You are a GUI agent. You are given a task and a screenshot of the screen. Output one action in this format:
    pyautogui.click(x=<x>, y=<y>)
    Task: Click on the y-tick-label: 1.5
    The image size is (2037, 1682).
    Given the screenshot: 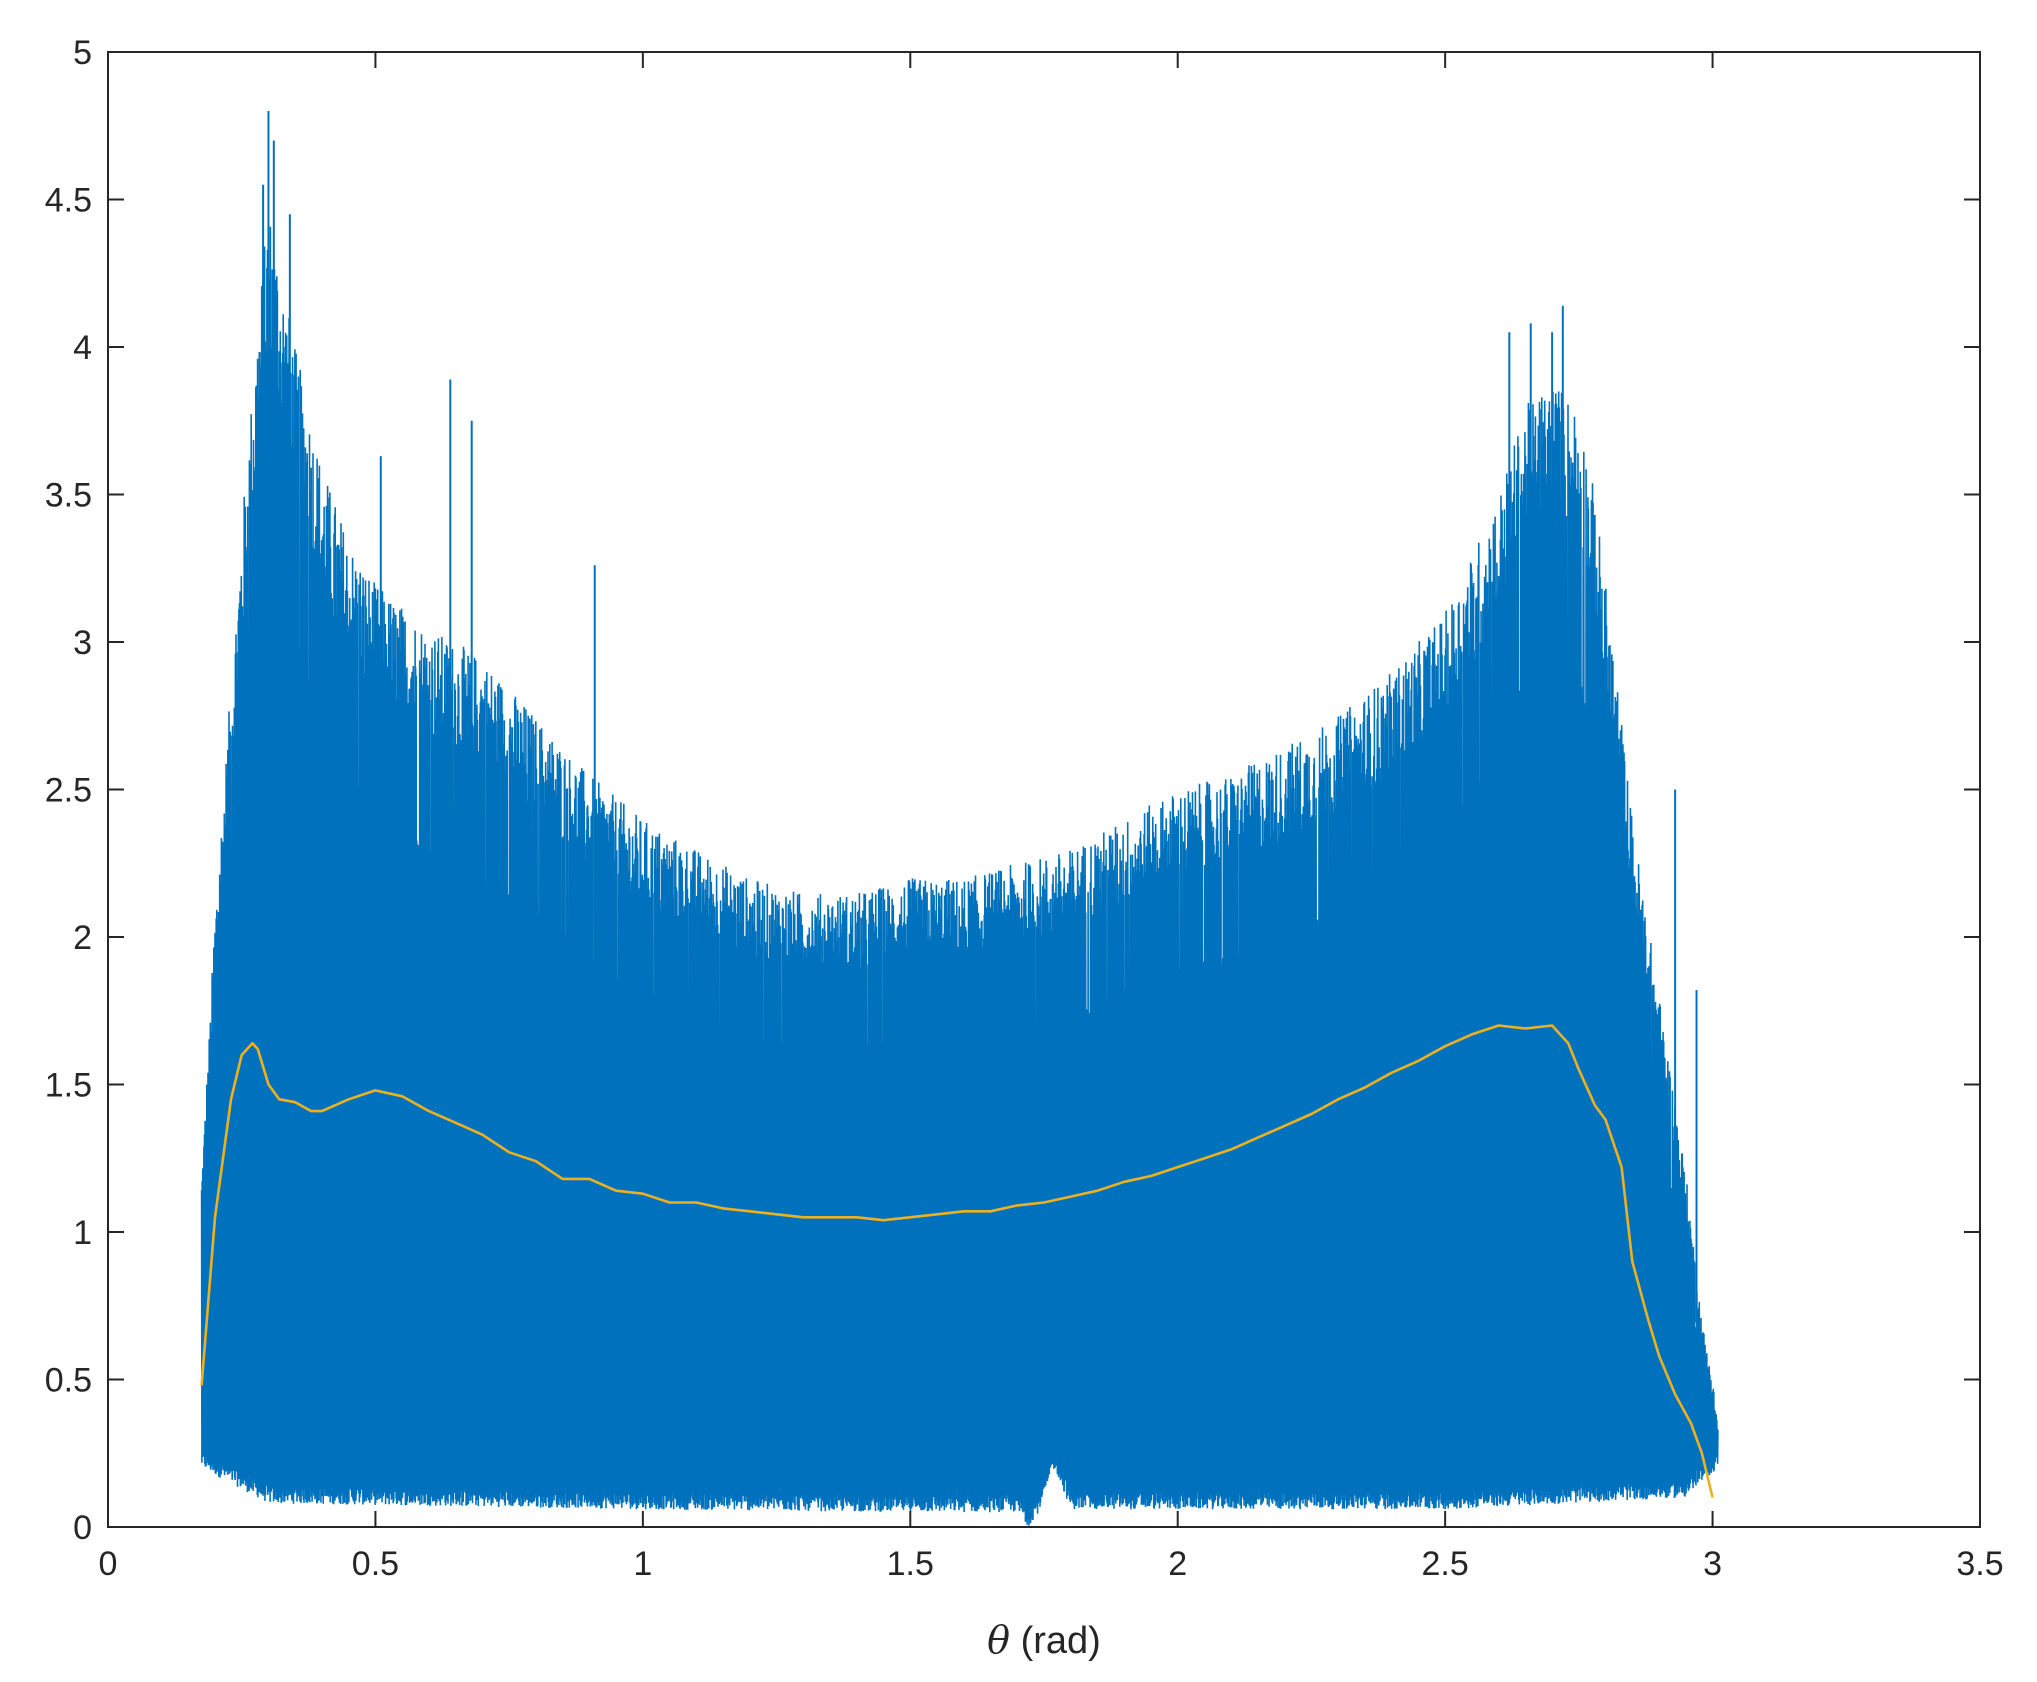 What is the action you would take?
    pyautogui.click(x=68, y=1086)
    